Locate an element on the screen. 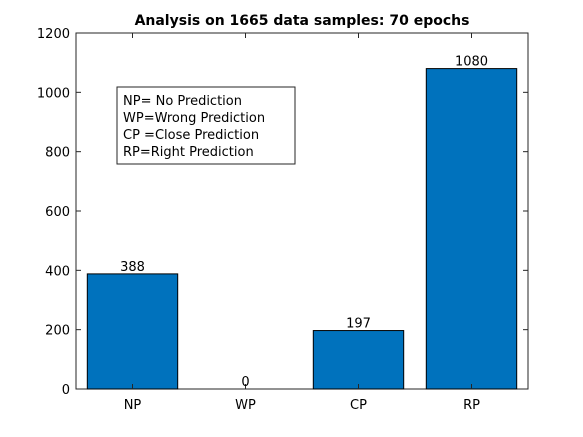 The width and height of the screenshot is (583, 437). bar-cp is located at coordinates (358, 360).